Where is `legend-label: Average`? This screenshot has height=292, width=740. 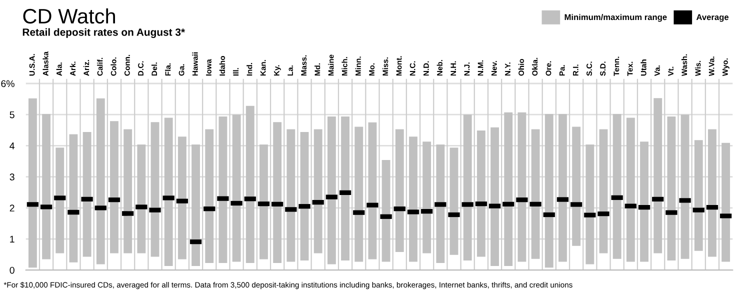
legend-label: Average is located at coordinates (712, 18).